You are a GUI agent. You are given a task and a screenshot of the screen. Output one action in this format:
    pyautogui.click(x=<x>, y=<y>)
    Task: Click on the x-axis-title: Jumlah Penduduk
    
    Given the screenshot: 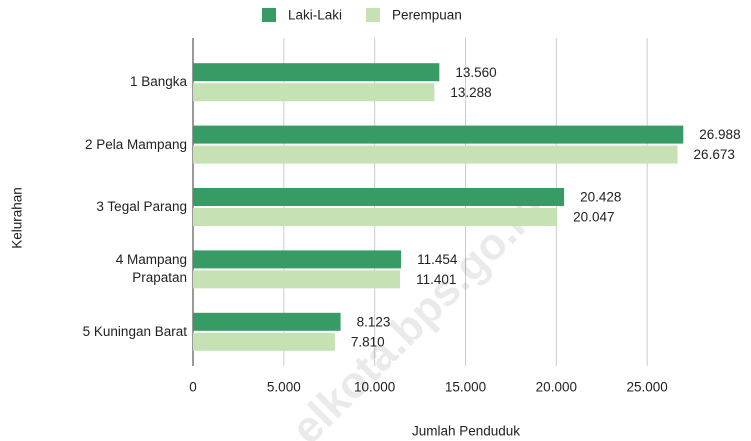 What is the action you would take?
    pyautogui.click(x=466, y=431)
    